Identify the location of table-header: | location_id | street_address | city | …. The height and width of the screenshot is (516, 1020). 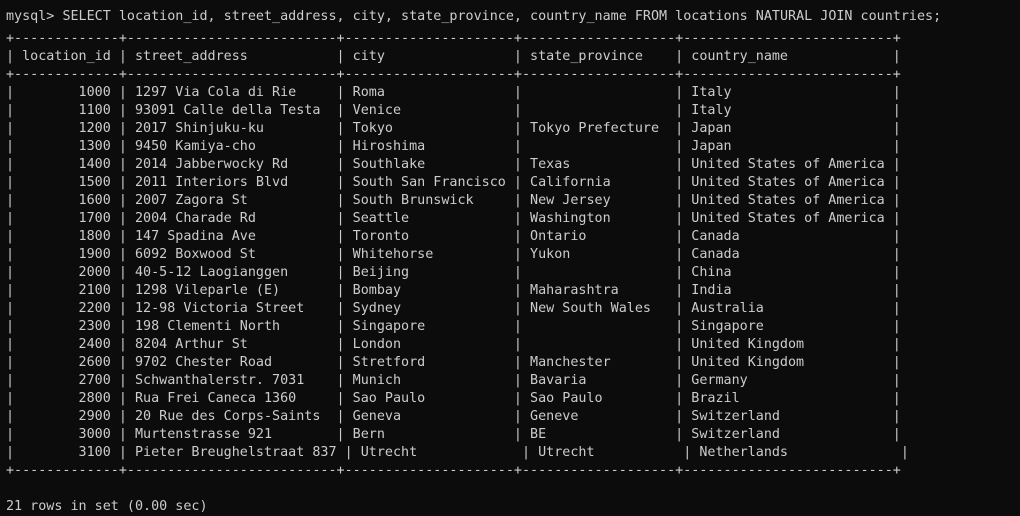
(453, 56).